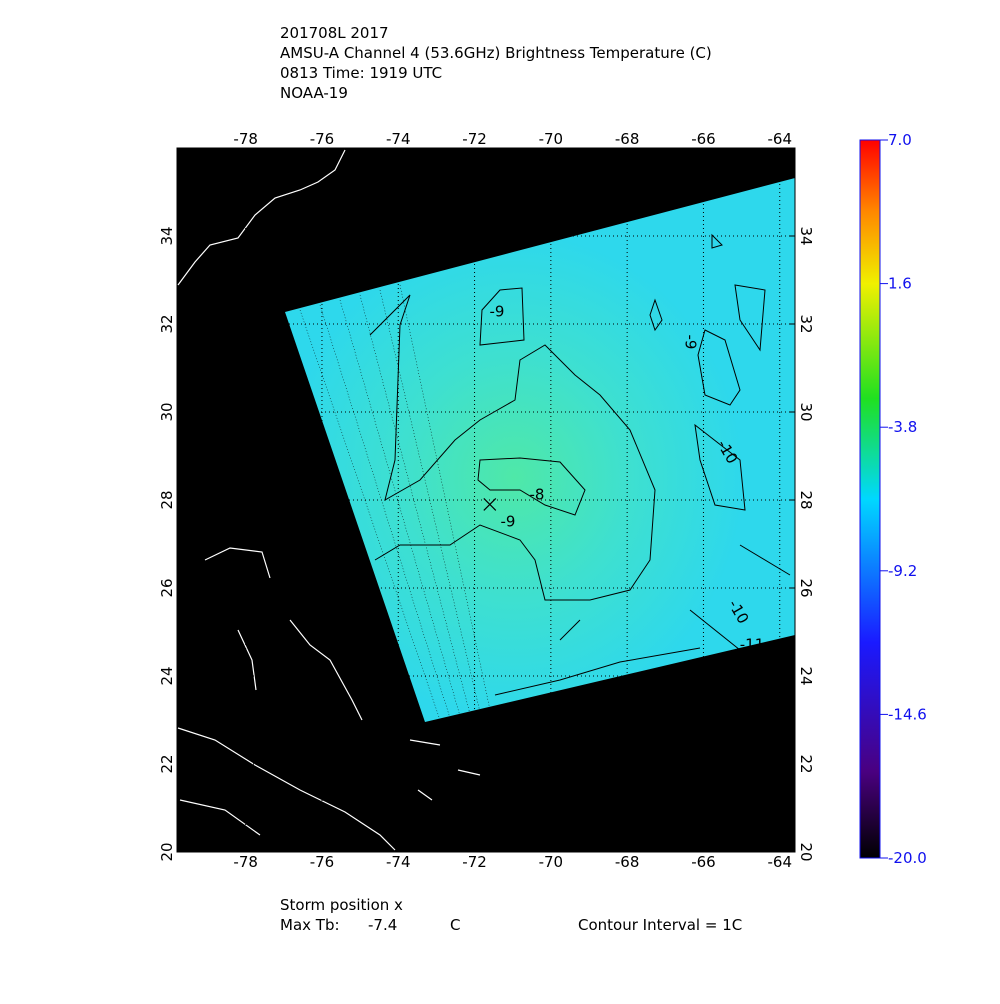 The width and height of the screenshot is (1000, 1004). I want to click on max-tb-value: -7.4, so click(382, 925).